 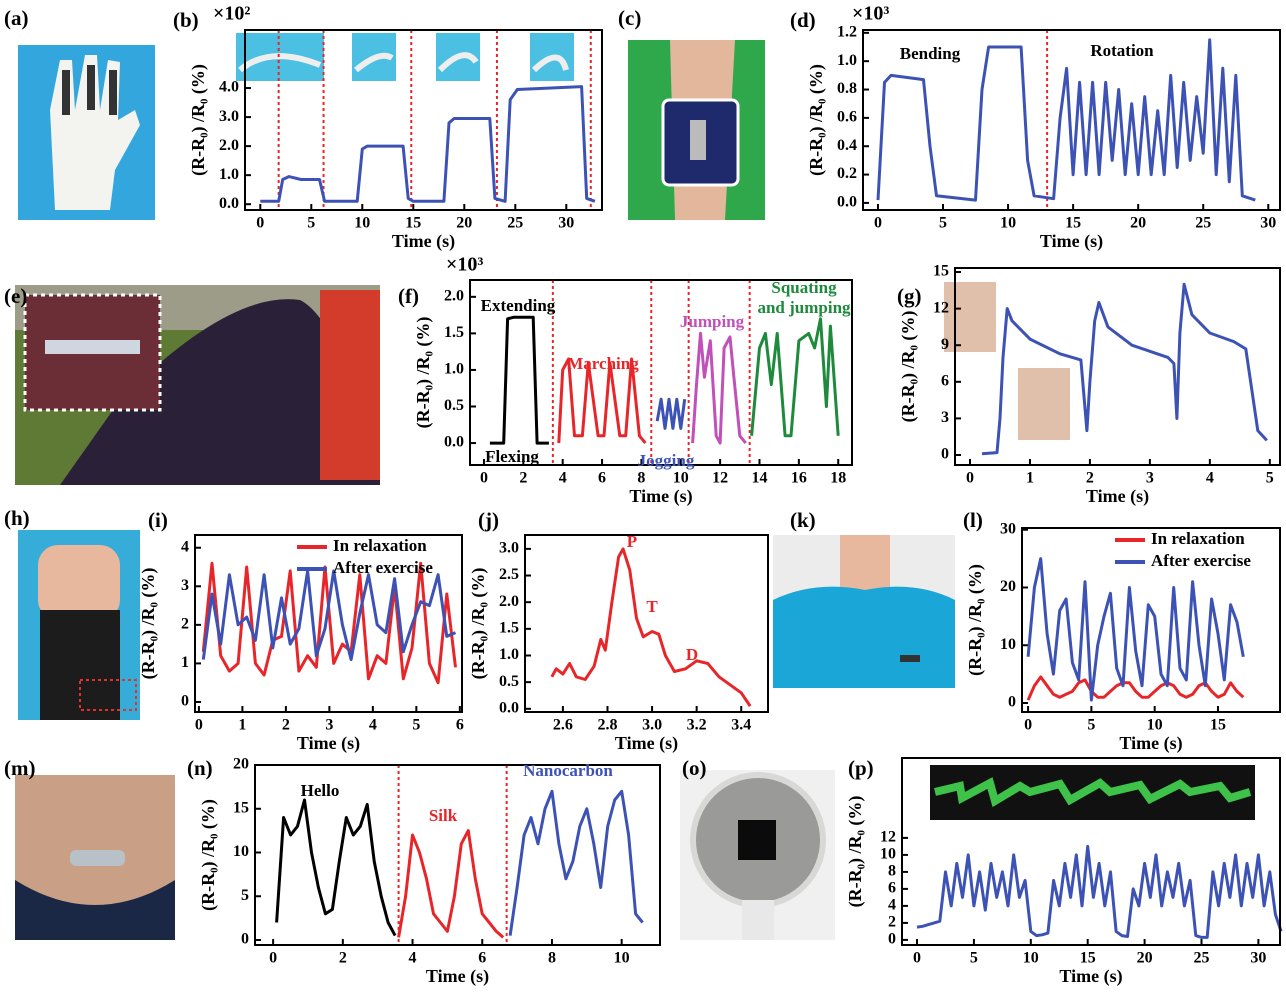 What do you see at coordinates (666, 460) in the screenshot?
I see `annotation: Jogging` at bounding box center [666, 460].